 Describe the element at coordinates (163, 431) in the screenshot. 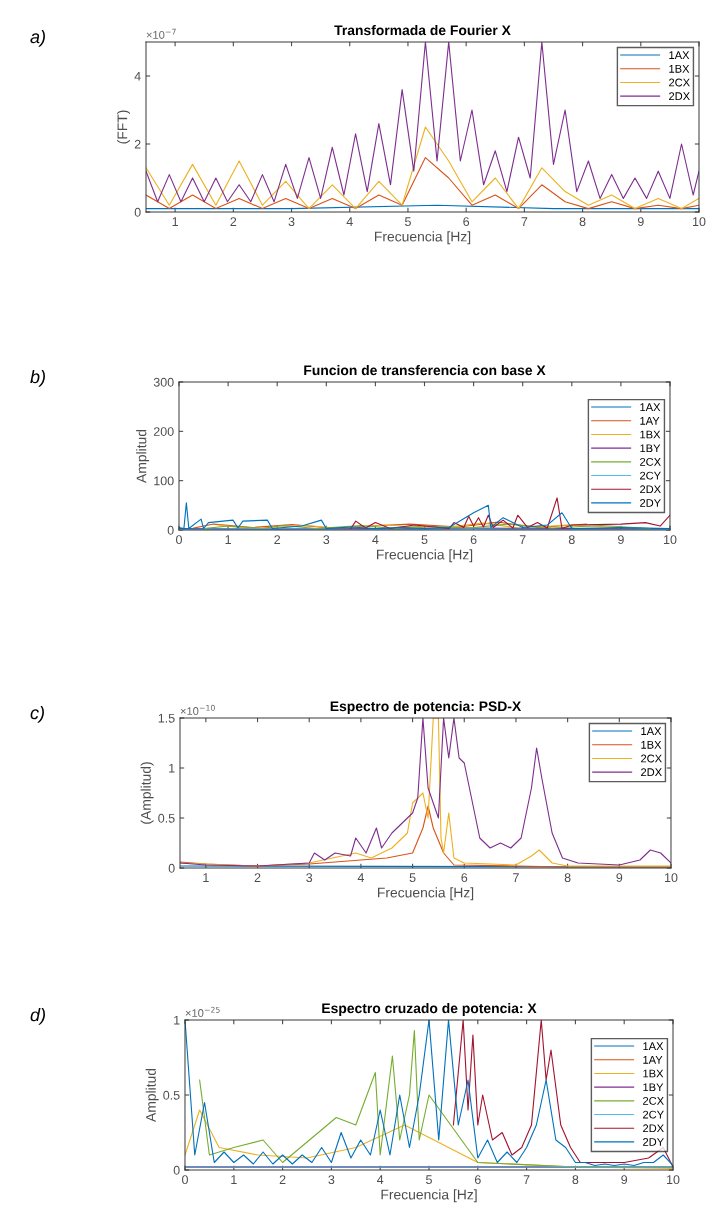

I see `y-tick-label: 200` at that location.